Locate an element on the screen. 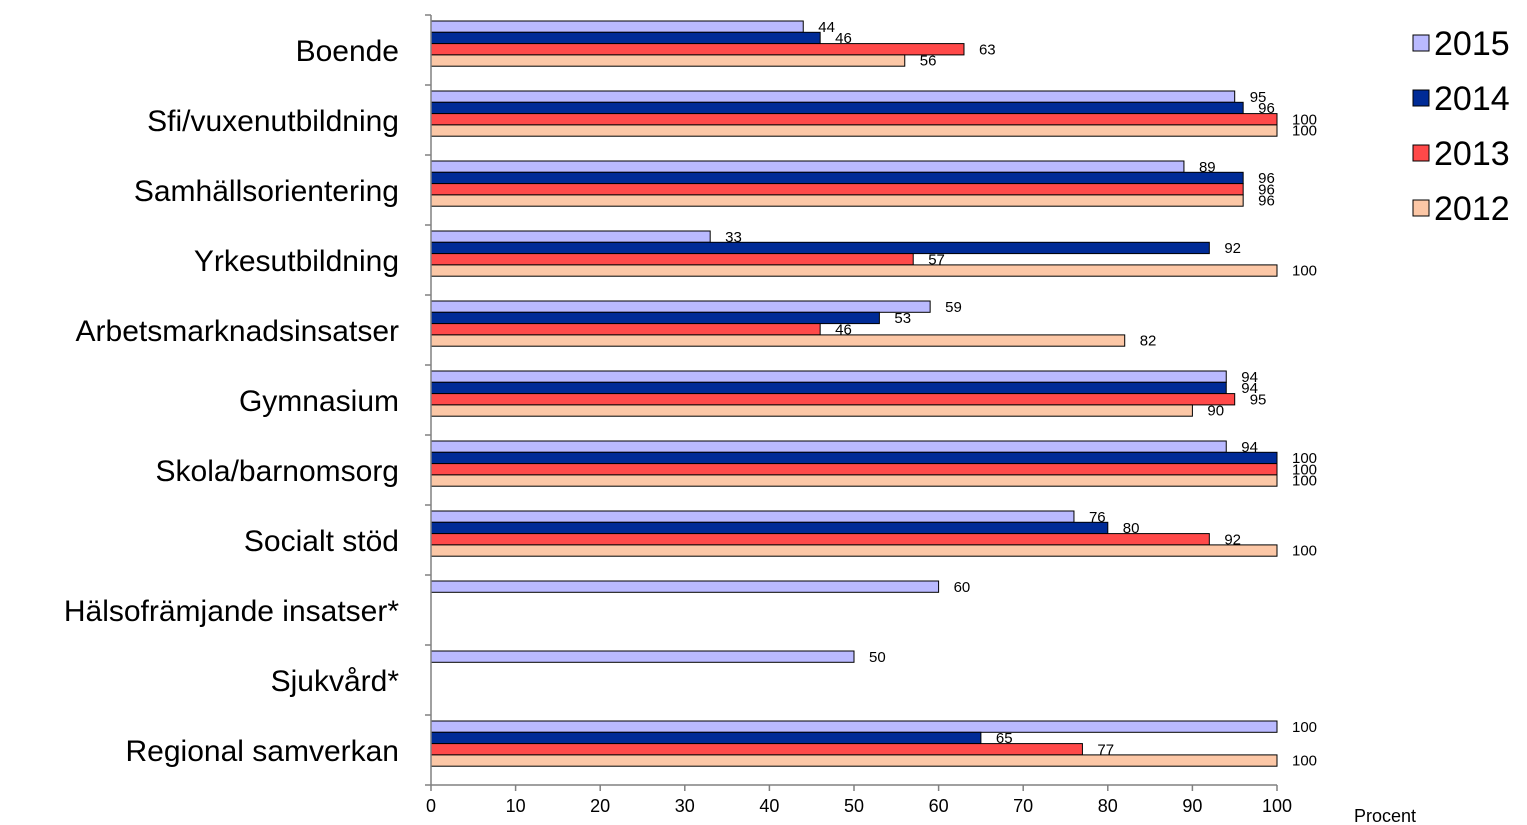 This screenshot has height=825, width=1527. value-label-2012-6: 100 is located at coordinates (1304, 481).